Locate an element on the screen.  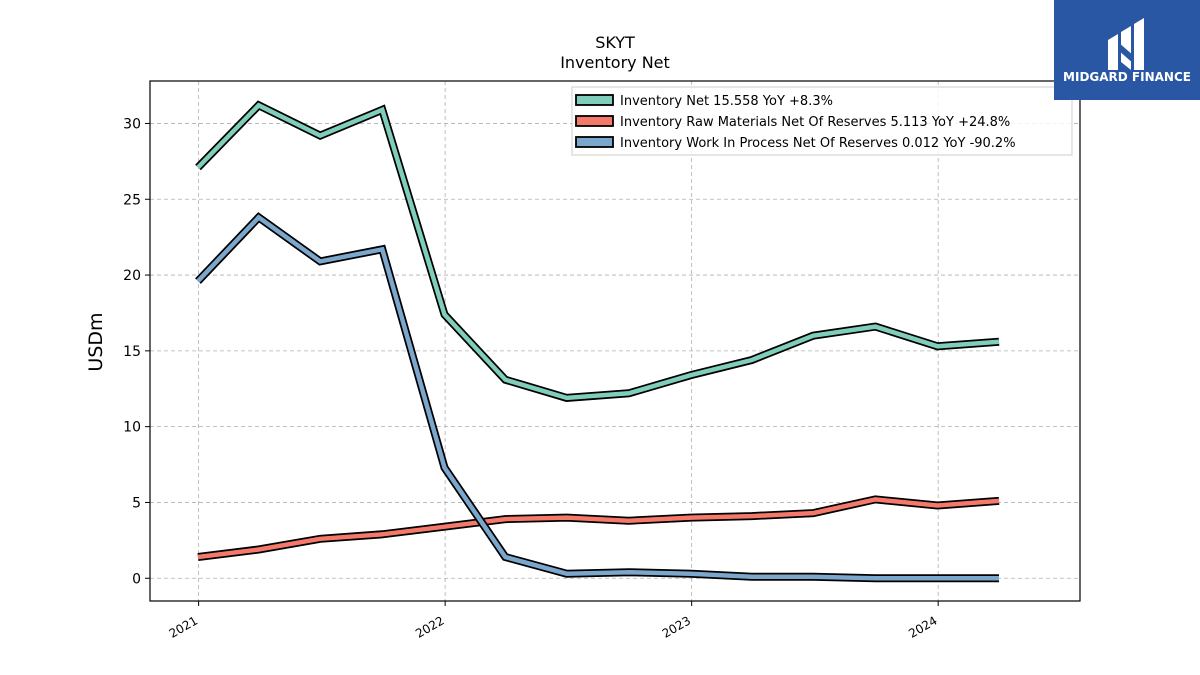
legend-label-0: Inventory Net 15.558 YoY +8.3% is located at coordinates (726, 101).